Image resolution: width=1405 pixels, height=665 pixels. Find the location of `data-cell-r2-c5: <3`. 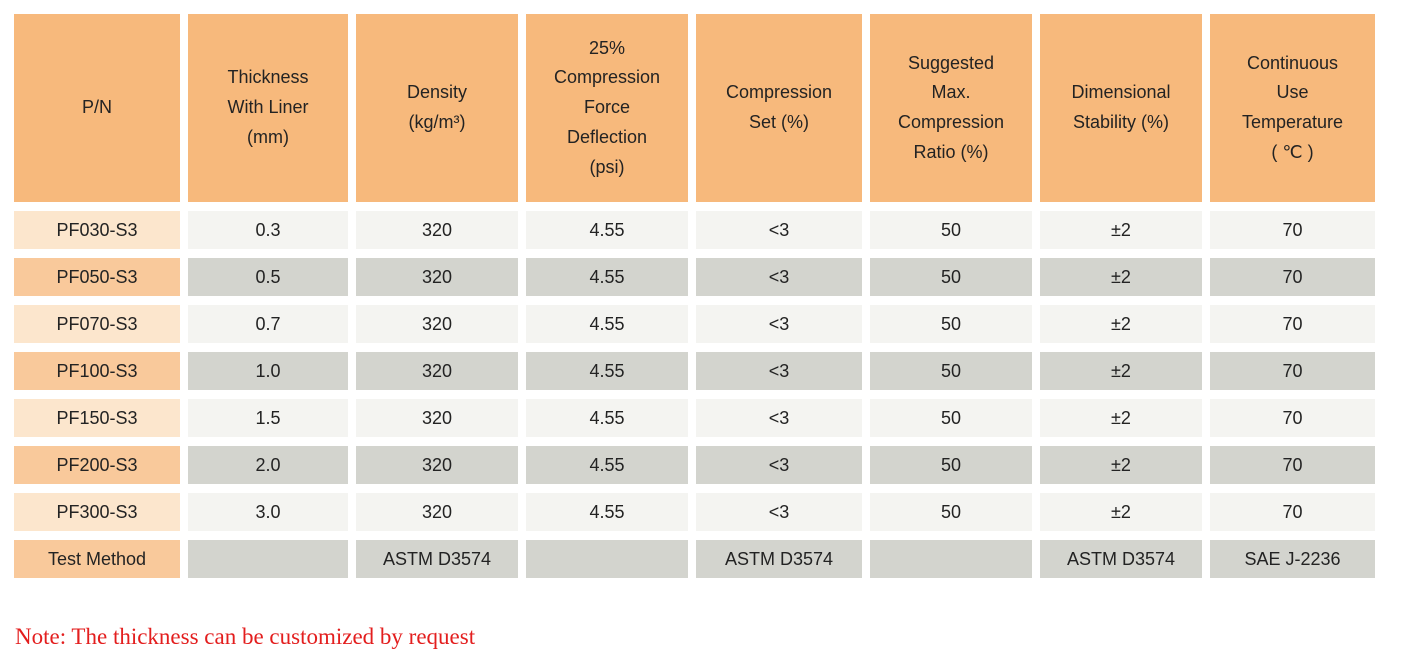

data-cell-r2-c5: <3 is located at coordinates (779, 277).